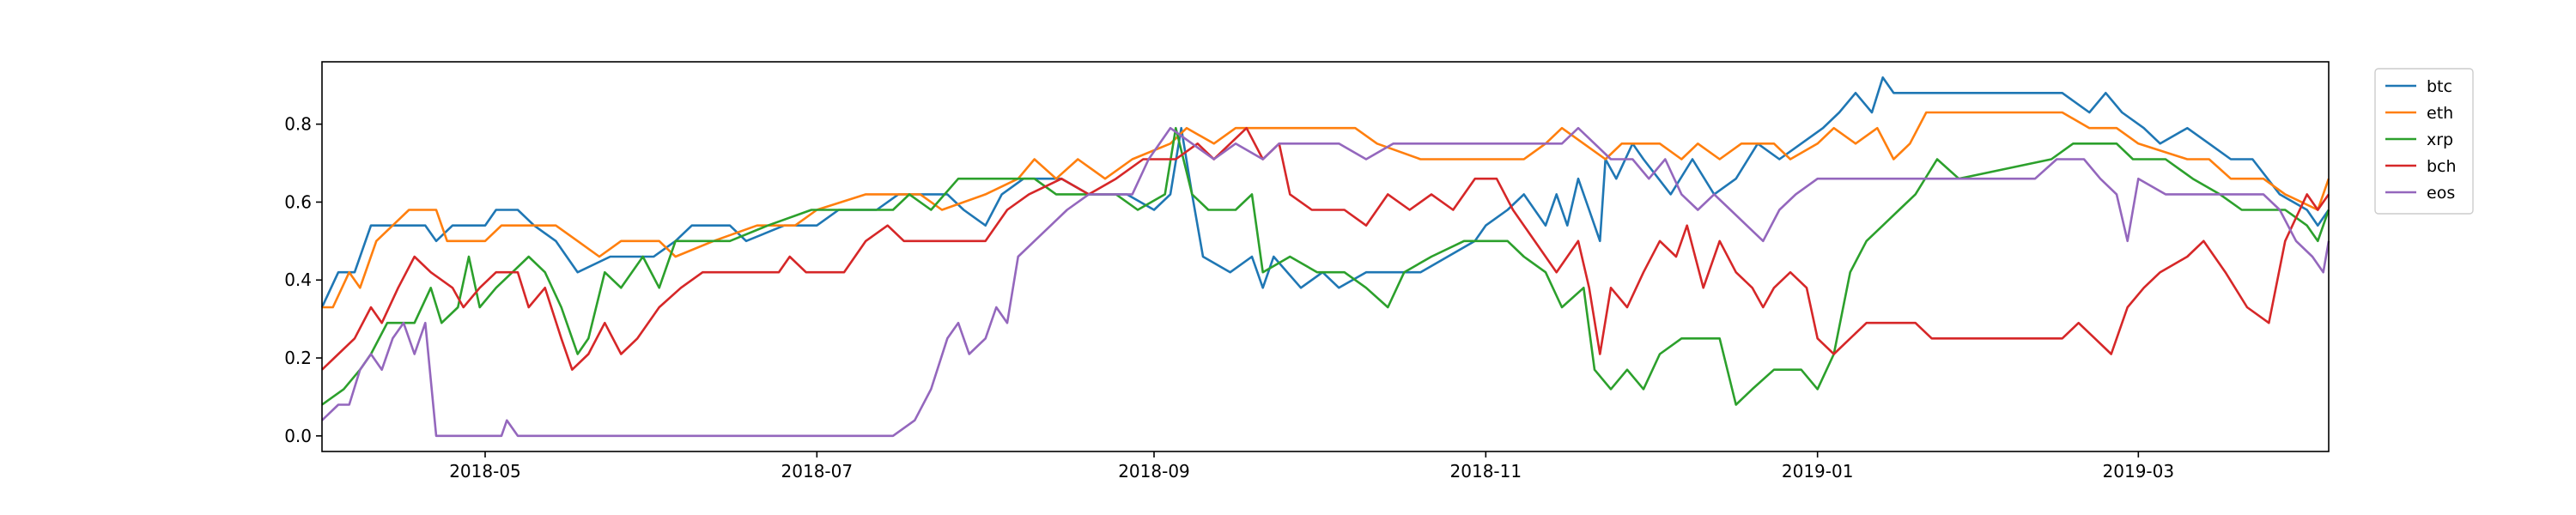 This screenshot has width=2576, height=515. I want to click on y-tick-label: 0.2, so click(298, 358).